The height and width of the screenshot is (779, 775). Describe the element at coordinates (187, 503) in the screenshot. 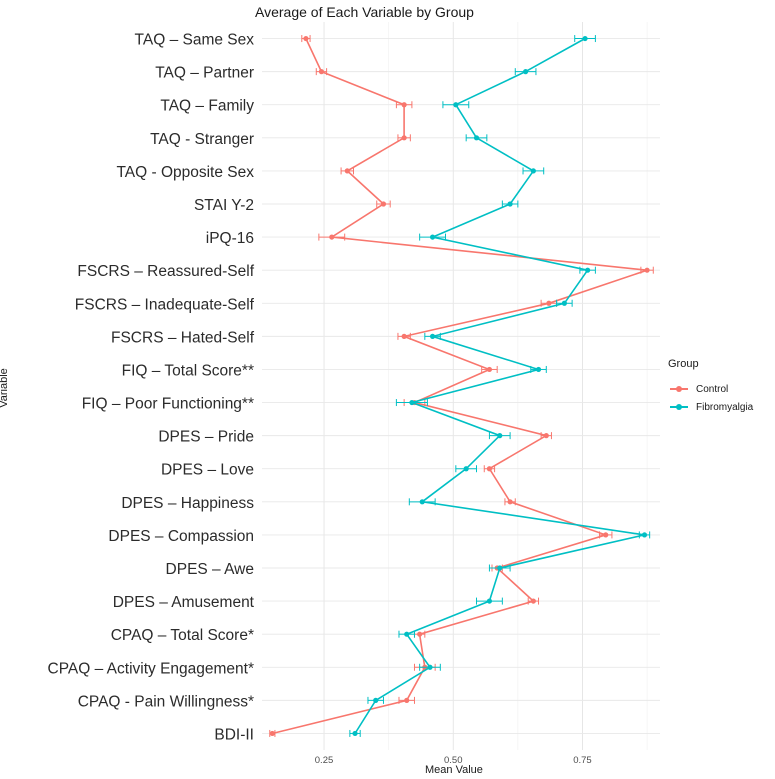

I see `y-tick-label: DPES – Happiness` at that location.